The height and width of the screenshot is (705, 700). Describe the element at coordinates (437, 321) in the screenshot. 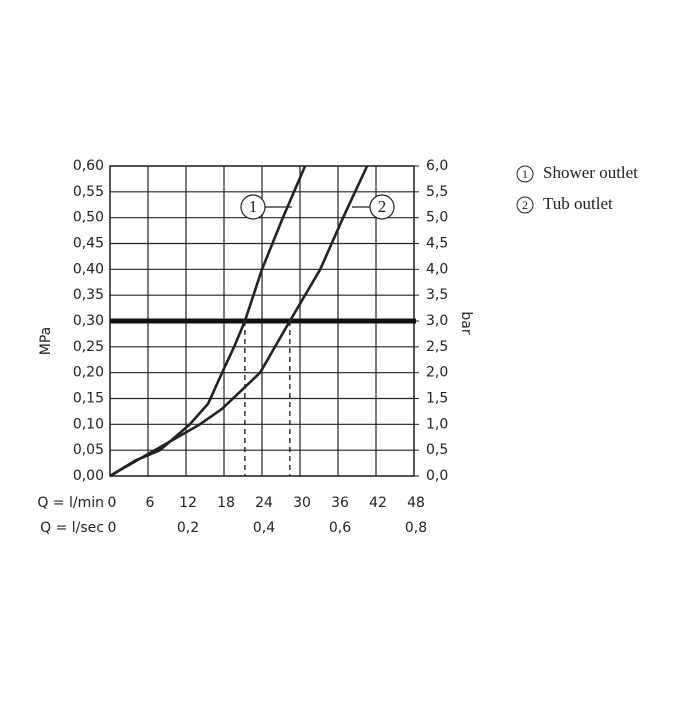

I see `y2-tick-label: 3,0` at that location.